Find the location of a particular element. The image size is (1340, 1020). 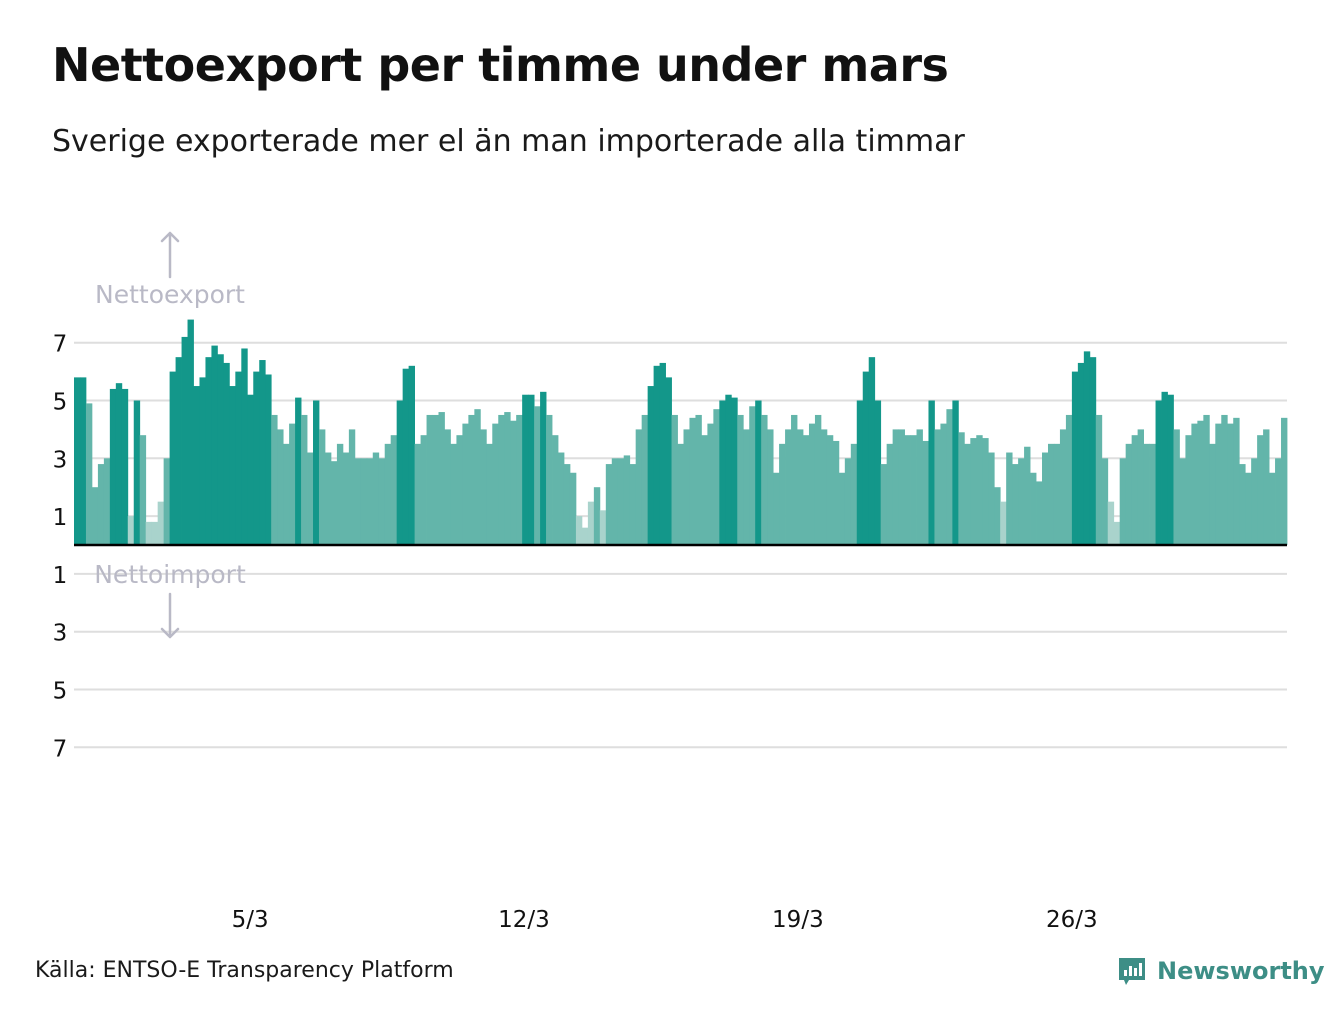

brand-logo: Newsworthy is located at coordinates (1221, 971).